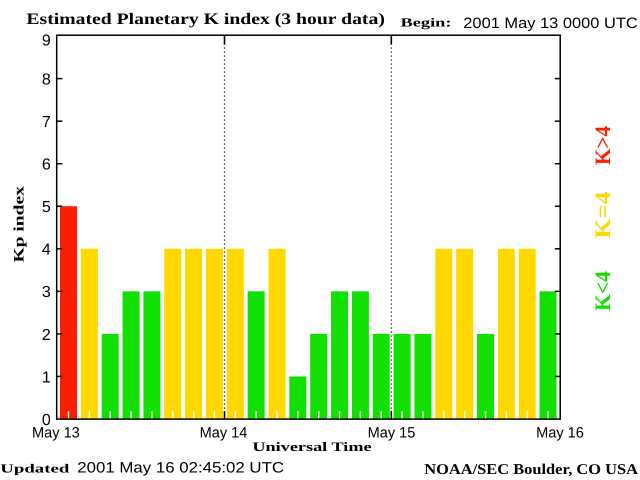 This screenshot has width=640, height=480. I want to click on svg-text: K=4, so click(602, 215).